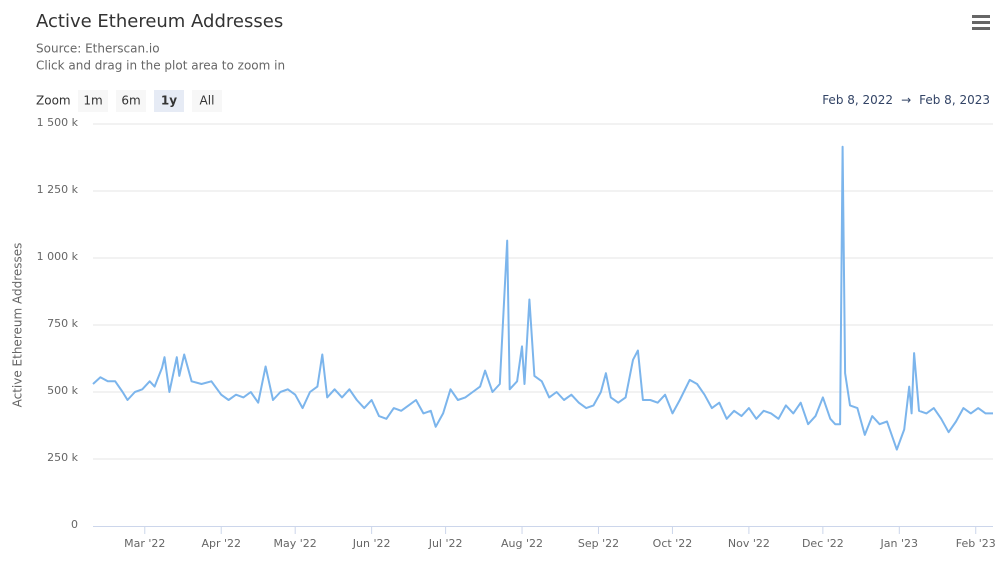 Image resolution: width=999 pixels, height=572 pixels. What do you see at coordinates (899, 543) in the screenshot?
I see `x-tick-label: Jan '23` at bounding box center [899, 543].